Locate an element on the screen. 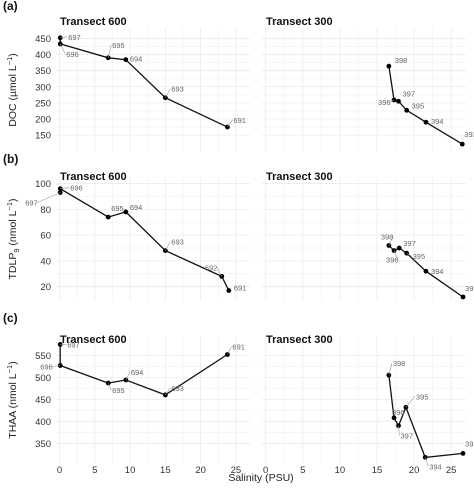 The height and width of the screenshot is (490, 474). y-tick-label: 20 is located at coordinates (45, 287).